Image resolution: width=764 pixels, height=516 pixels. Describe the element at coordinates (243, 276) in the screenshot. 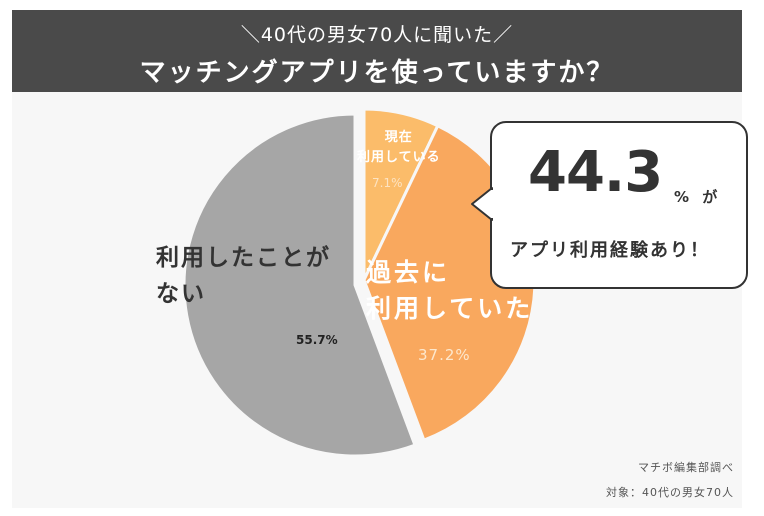

I see `slice-label-never: 利用したことが ない` at that location.